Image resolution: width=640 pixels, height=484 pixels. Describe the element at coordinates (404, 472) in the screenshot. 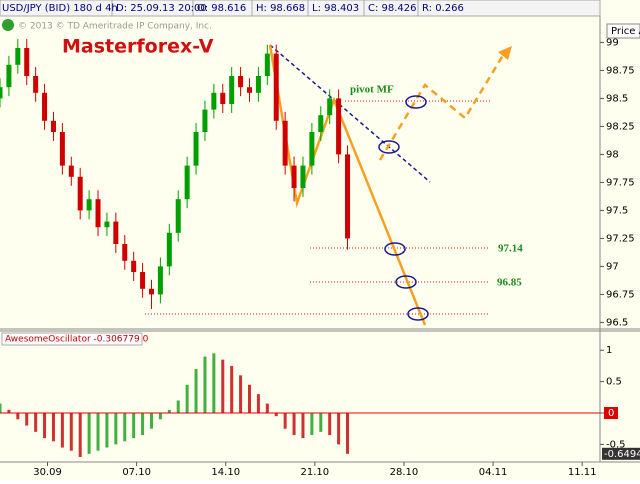

I see `x-tick-label: 28.10` at that location.